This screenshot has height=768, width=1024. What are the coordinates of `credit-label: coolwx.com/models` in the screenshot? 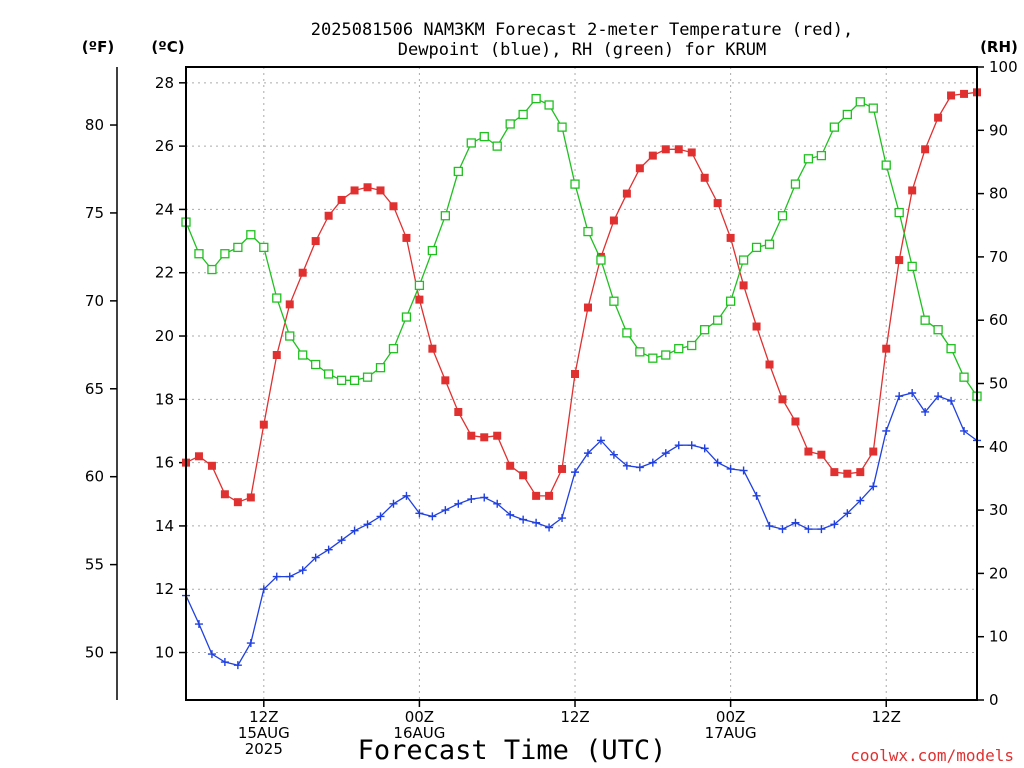 It's located at (932, 755).